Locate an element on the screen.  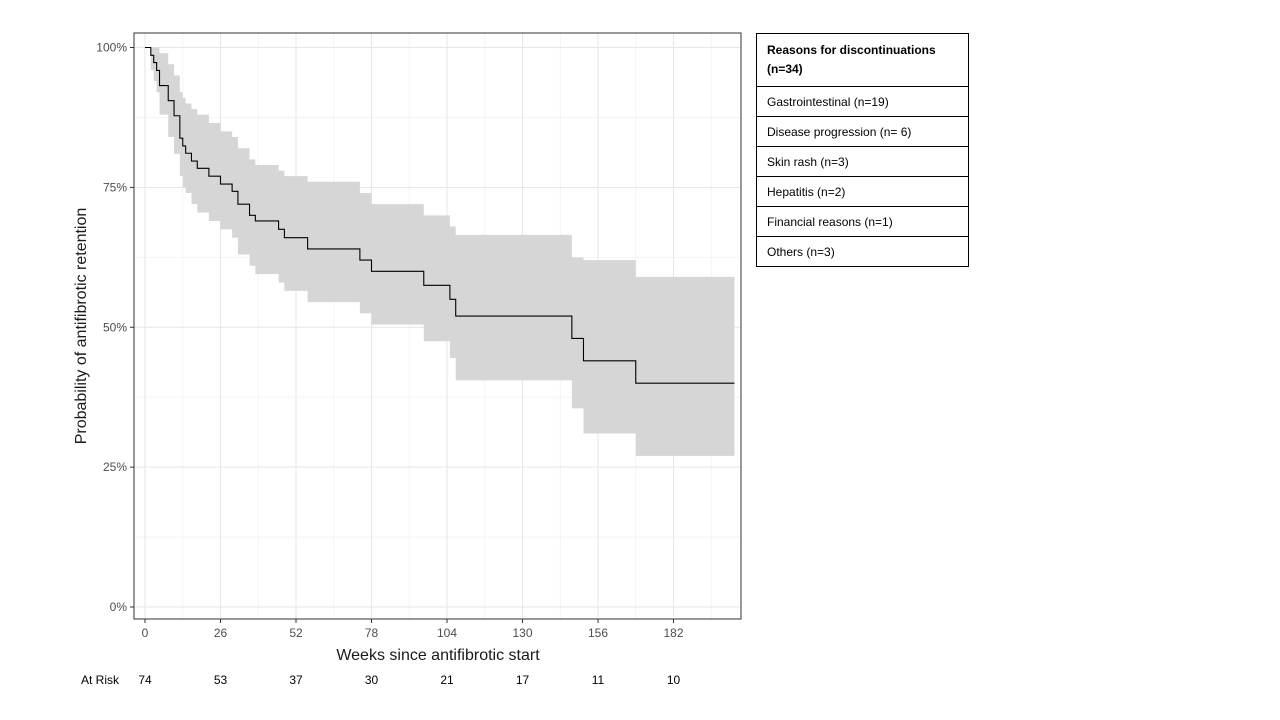
table-row: Hepatitis (n=2) is located at coordinates (862, 191).